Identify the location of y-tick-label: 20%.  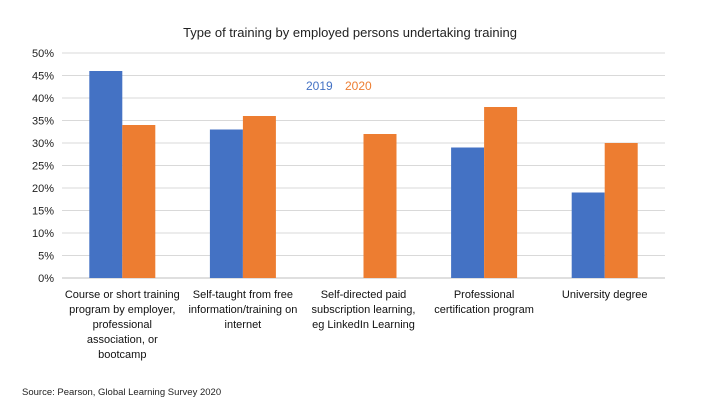
(43, 189).